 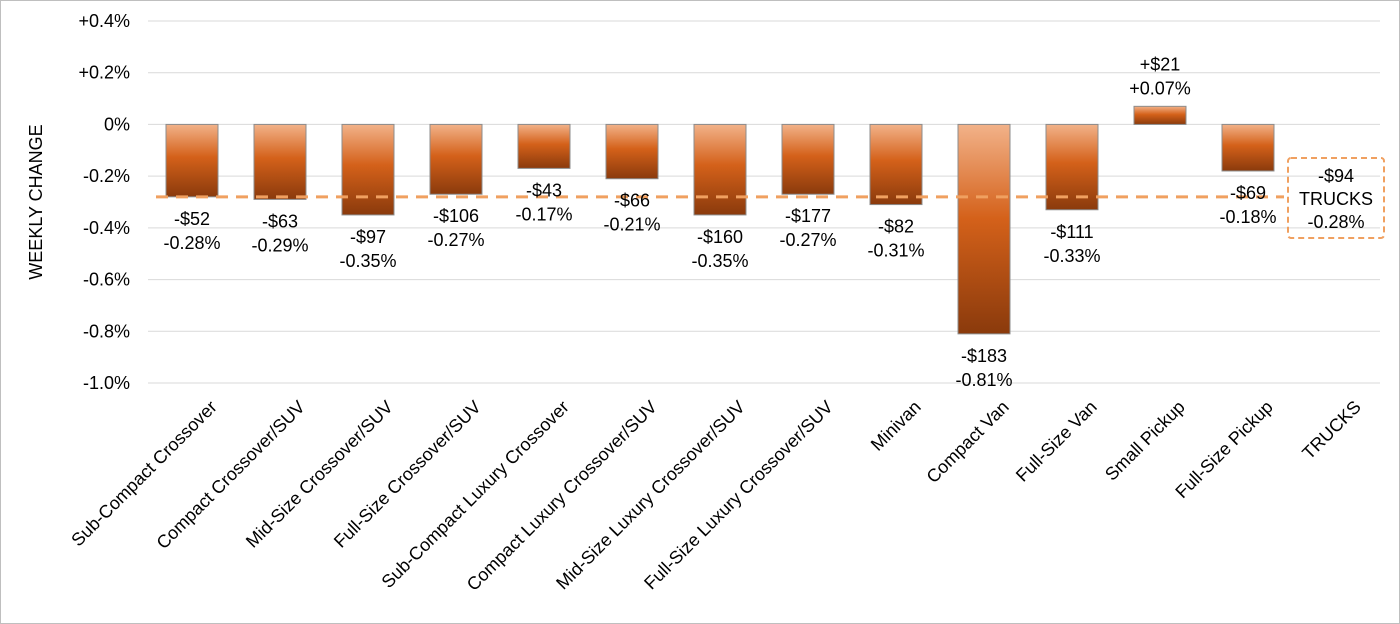 What do you see at coordinates (895, 251) in the screenshot?
I see `data-label-percent: -0.31%` at bounding box center [895, 251].